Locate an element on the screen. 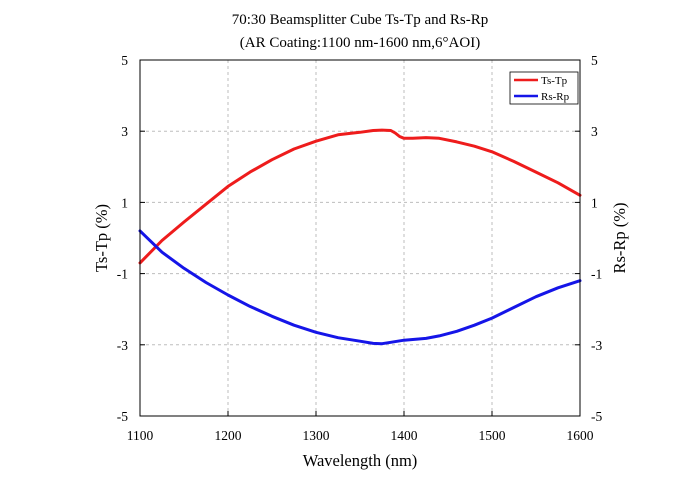 The image size is (700, 498). chart-title: 70:30 Beamsplitter Cube Ts-Tp and Rs-Rp is located at coordinates (360, 20).